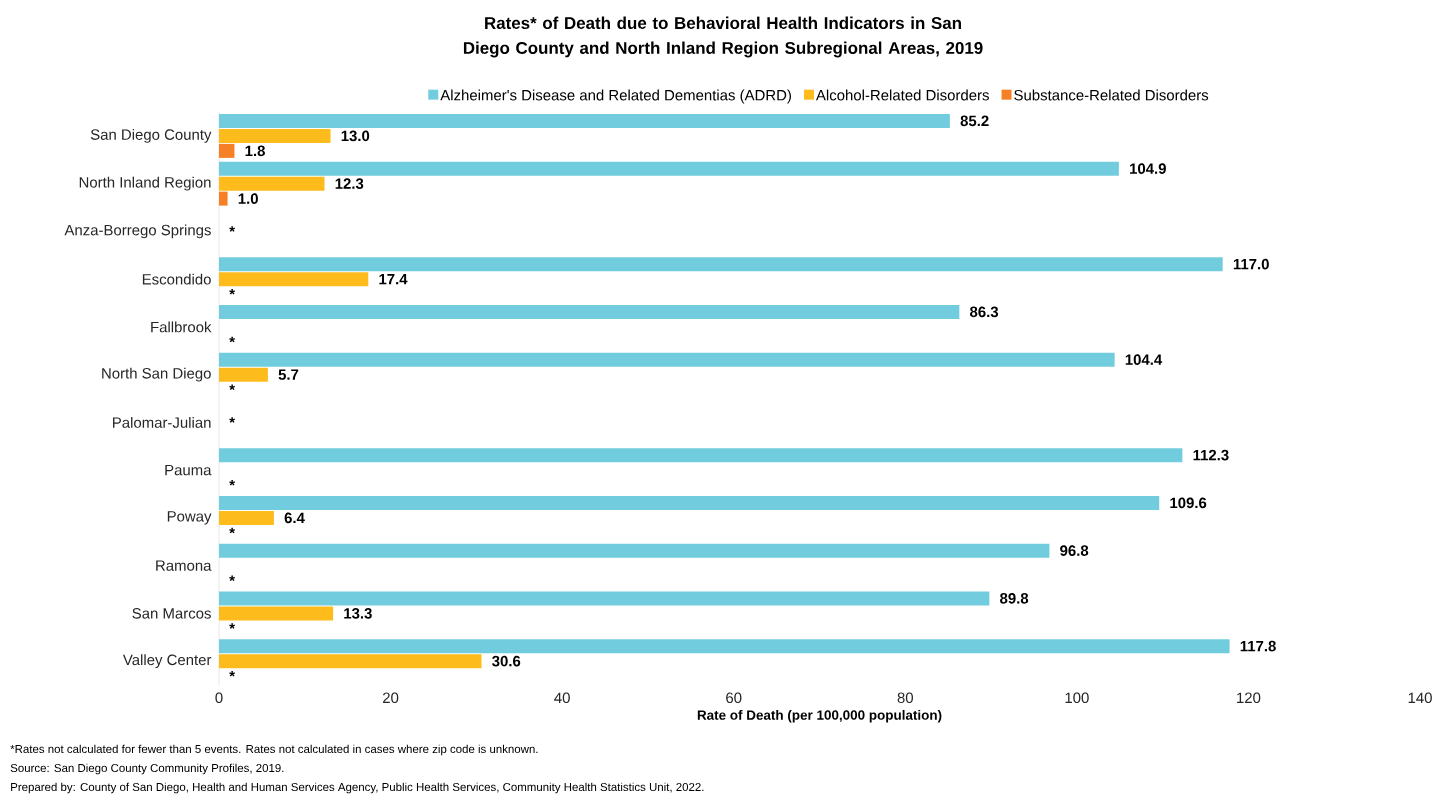 Image resolution: width=1446 pixels, height=802 pixels. I want to click on x-tick-label: 60, so click(734, 698).